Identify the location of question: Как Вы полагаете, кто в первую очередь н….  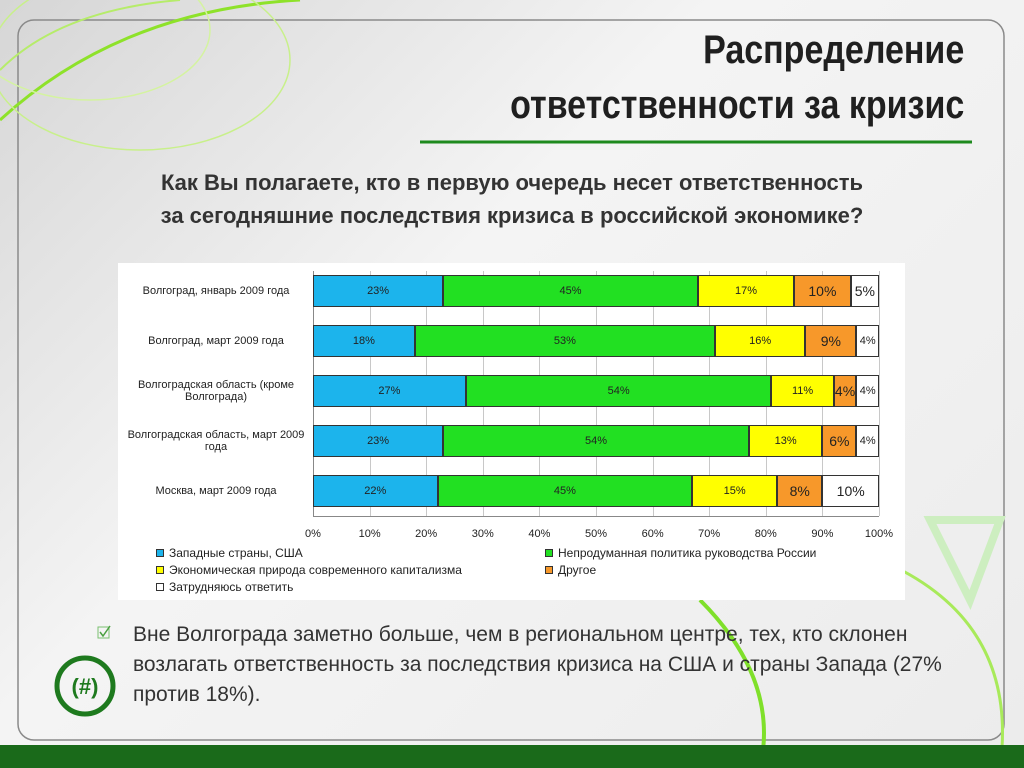
(512, 182).